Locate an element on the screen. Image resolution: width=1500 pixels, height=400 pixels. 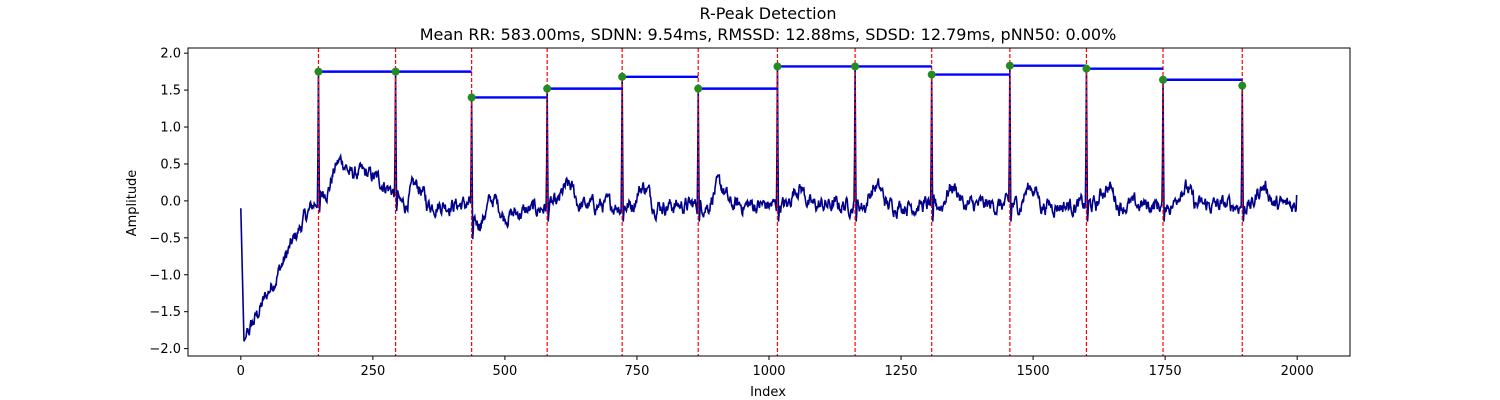
y-tick-label-0.5: 0.5 is located at coordinates (170, 164).